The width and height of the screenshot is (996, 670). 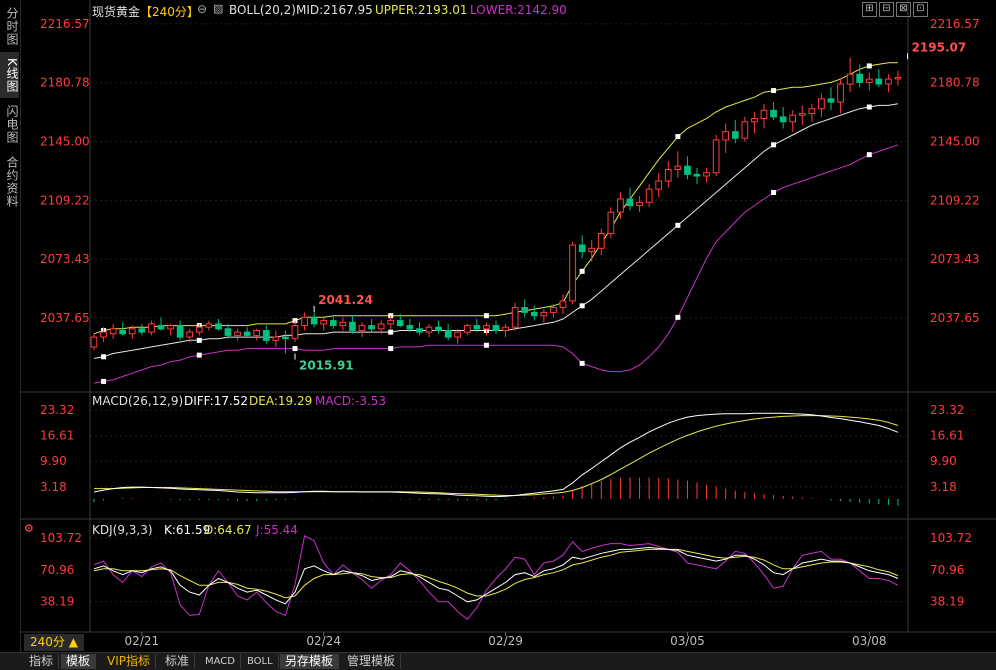 What do you see at coordinates (42, 661) in the screenshot?
I see `indicator-button: 指标` at bounding box center [42, 661].